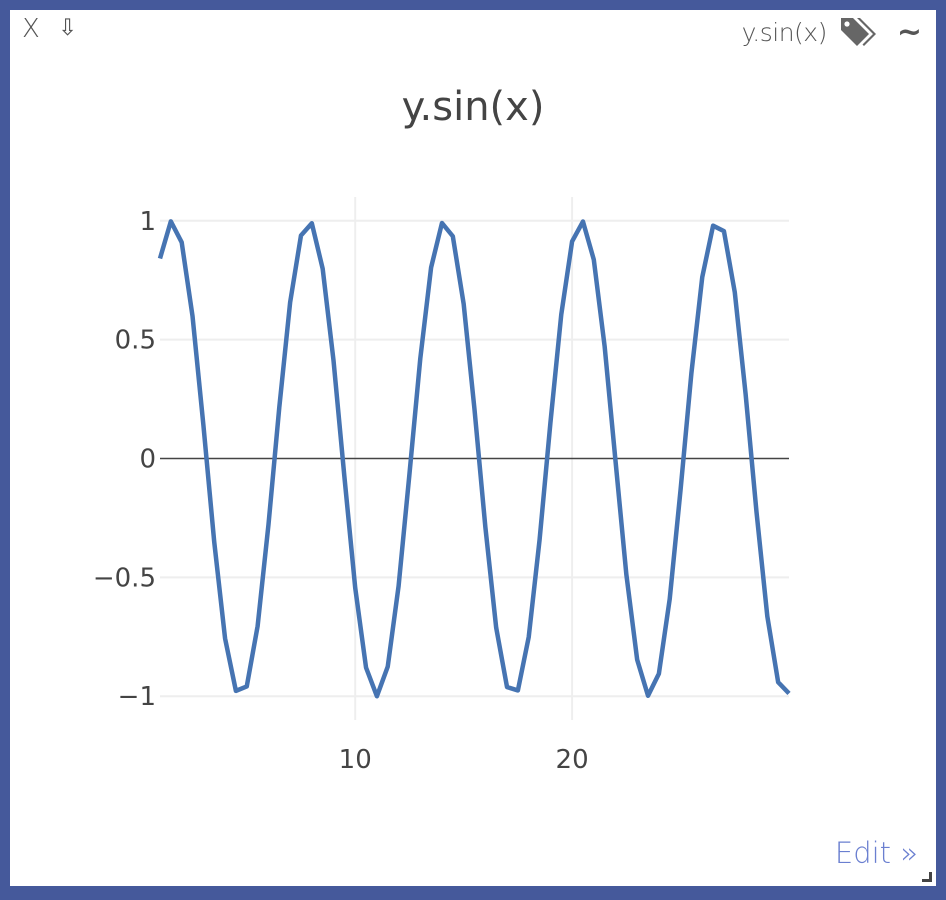 The image size is (946, 900). What do you see at coordinates (909, 32) in the screenshot?
I see `wave-icon: ~` at bounding box center [909, 32].